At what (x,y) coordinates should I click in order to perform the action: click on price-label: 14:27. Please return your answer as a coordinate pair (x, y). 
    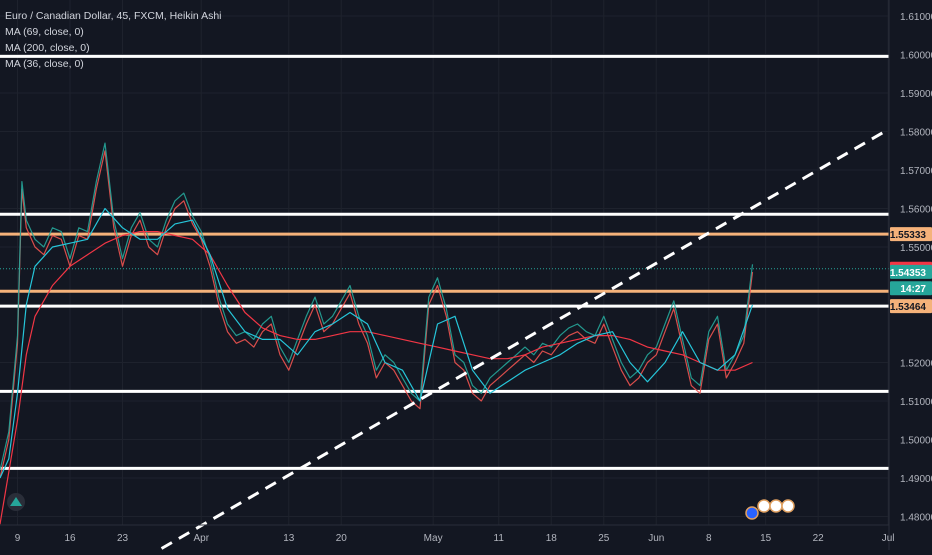
    Looking at the image, I should click on (913, 289).